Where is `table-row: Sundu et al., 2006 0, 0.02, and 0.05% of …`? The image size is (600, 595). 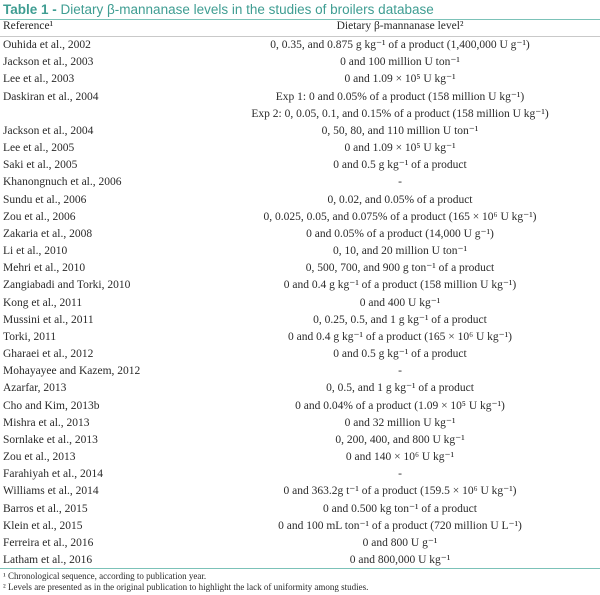
table-row: Sundu et al., 2006 0, 0.02, and 0.05% of … is located at coordinates (300, 200).